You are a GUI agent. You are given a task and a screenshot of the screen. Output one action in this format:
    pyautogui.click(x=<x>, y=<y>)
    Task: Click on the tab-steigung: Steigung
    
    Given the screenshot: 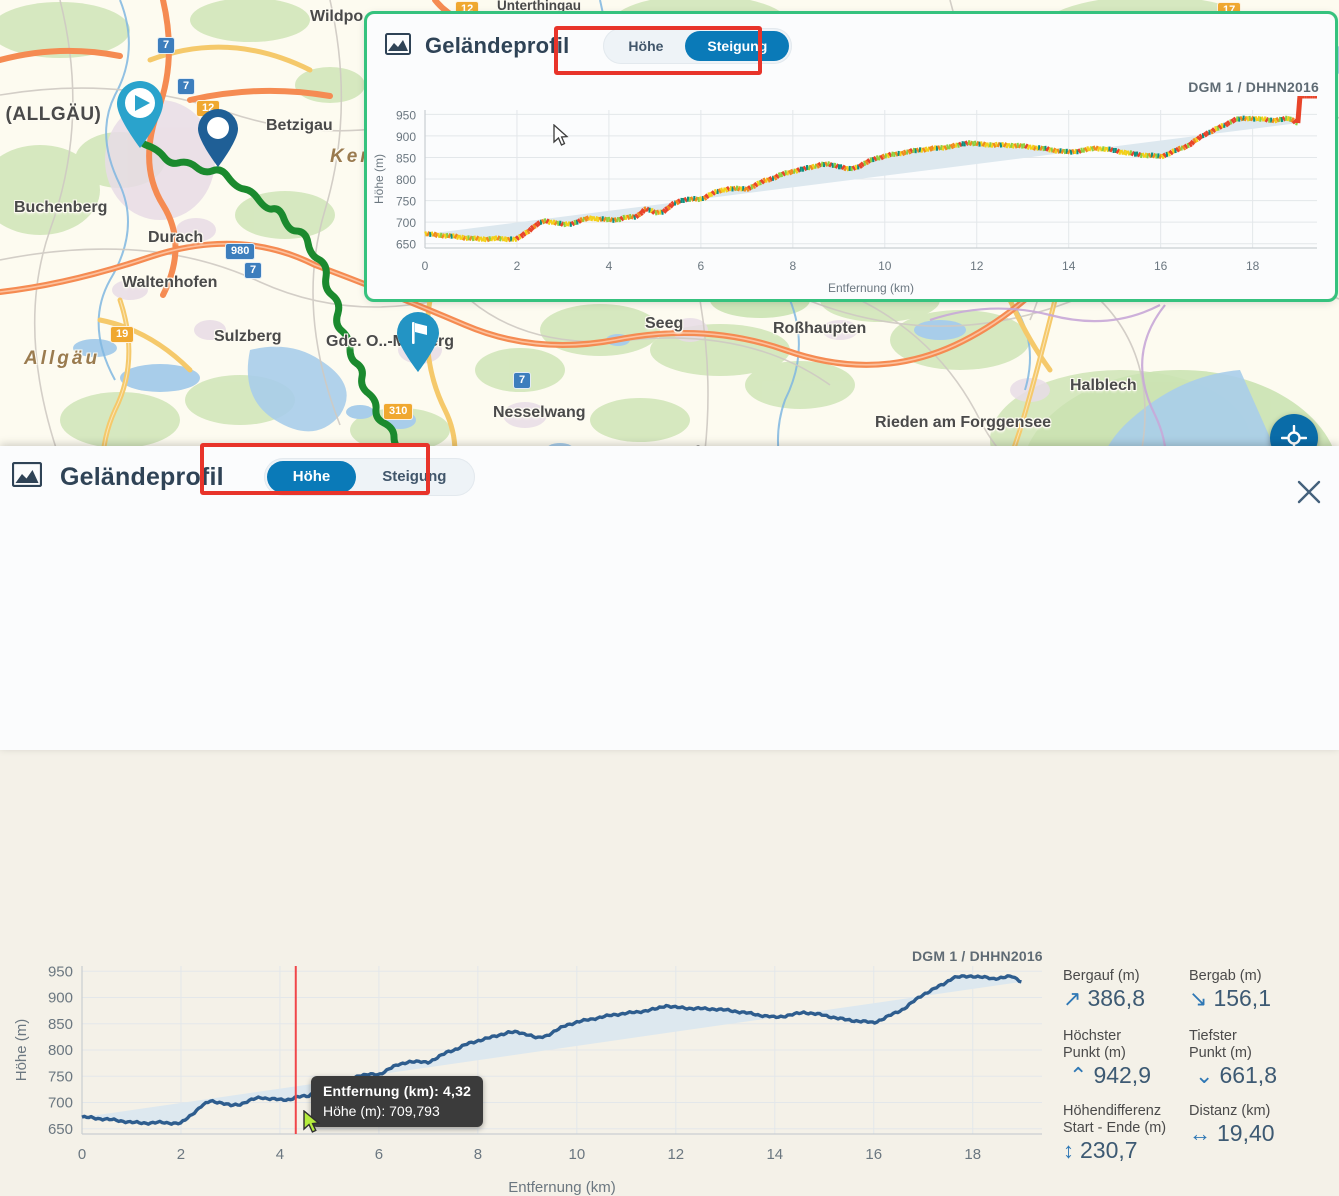 What is the action you would take?
    pyautogui.click(x=414, y=477)
    